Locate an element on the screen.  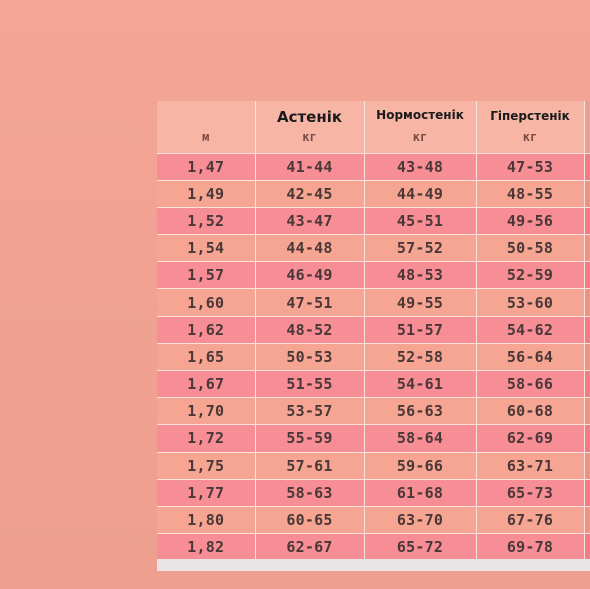
cell-hypersthenic: 62-69 is located at coordinates (530, 438).